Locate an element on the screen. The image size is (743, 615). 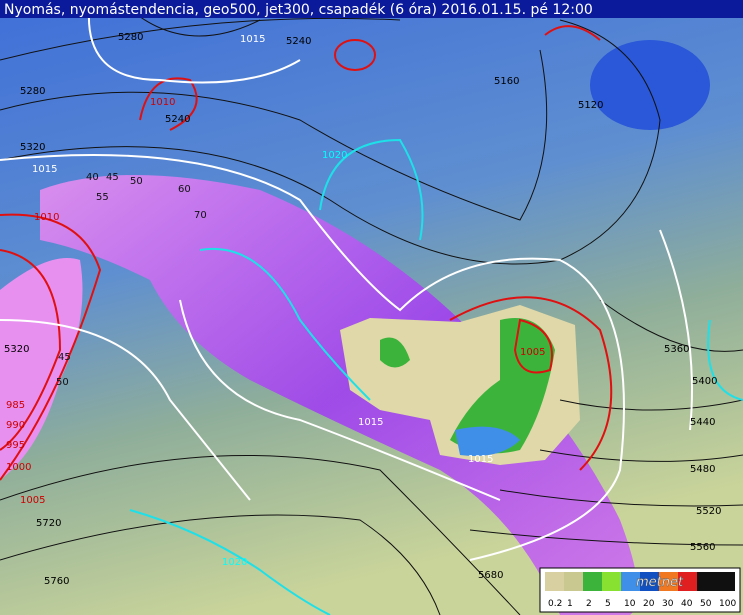
label: 985 is located at coordinates (15, 405).